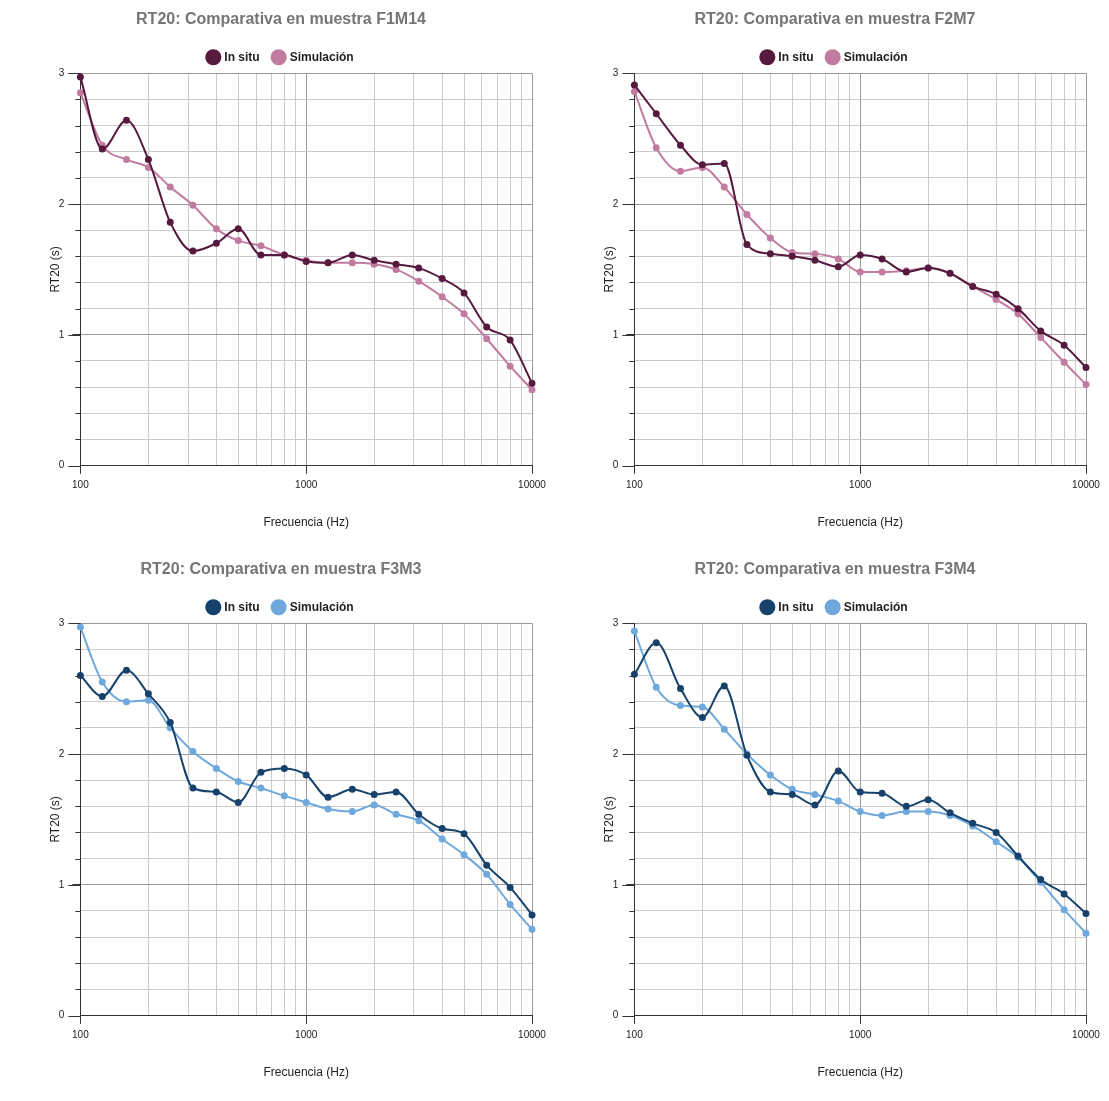 This screenshot has width=1109, height=1101. Describe the element at coordinates (835, 569) in the screenshot. I see `chart-title: RT20: Comparativa en muestra F3M4` at that location.